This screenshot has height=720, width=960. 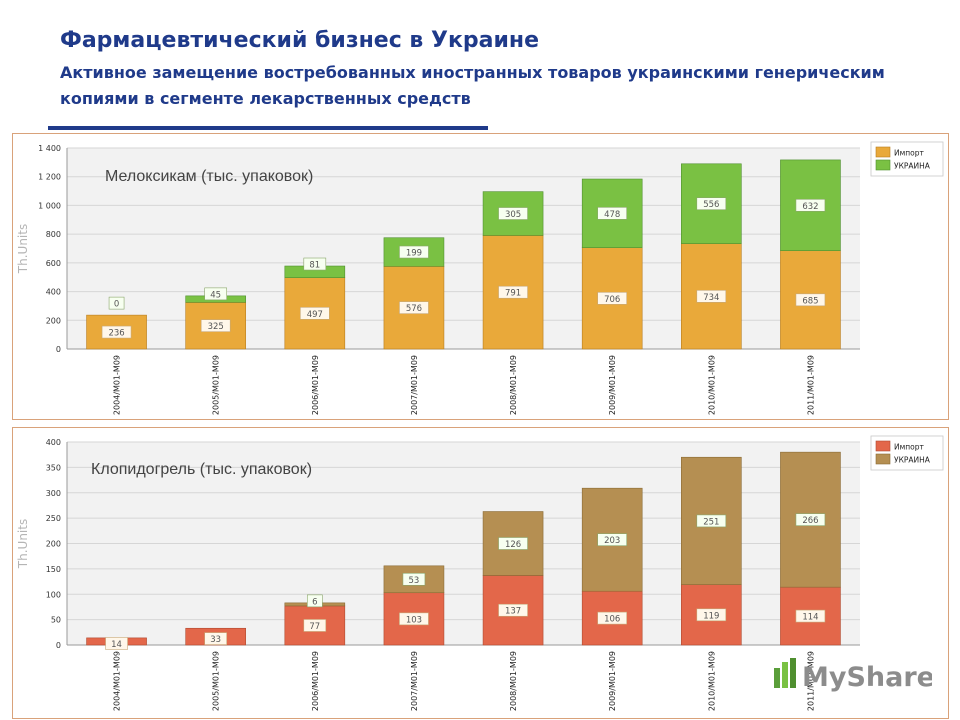 I want to click on data-label-ukraine: 632, so click(x=810, y=207).